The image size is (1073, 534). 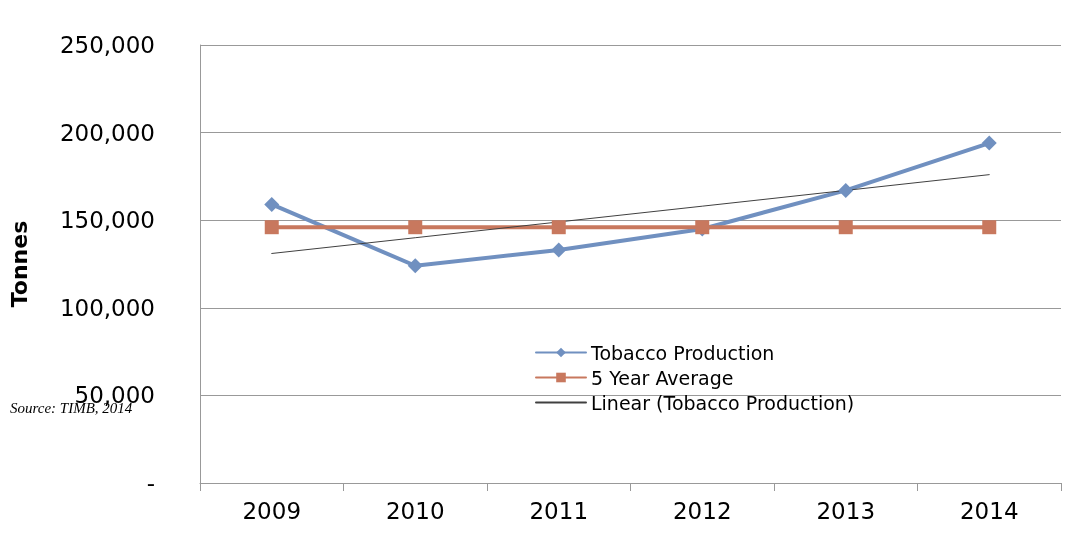 I want to click on y-tick-label: 150,000, so click(x=107, y=220).